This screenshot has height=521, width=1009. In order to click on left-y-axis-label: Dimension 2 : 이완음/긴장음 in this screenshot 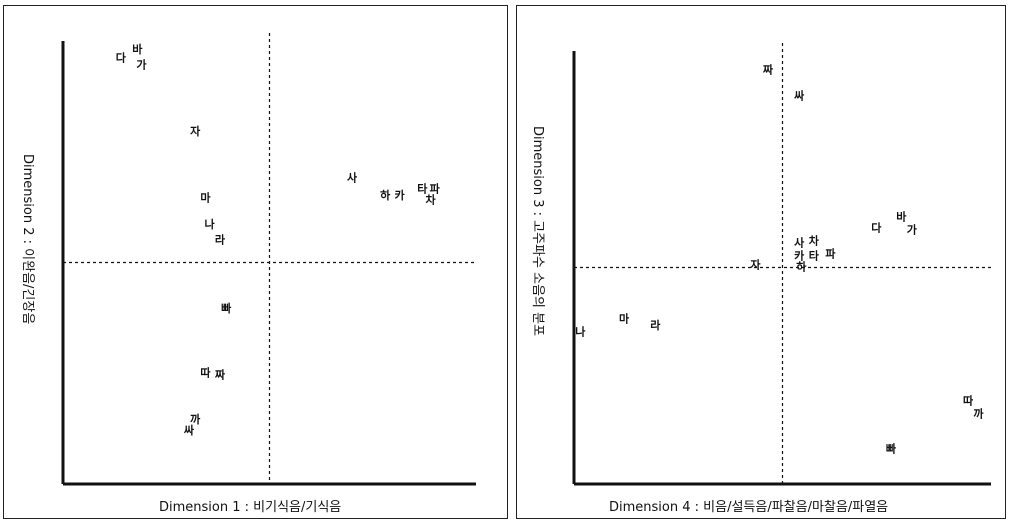, I will do `click(27, 239)`.